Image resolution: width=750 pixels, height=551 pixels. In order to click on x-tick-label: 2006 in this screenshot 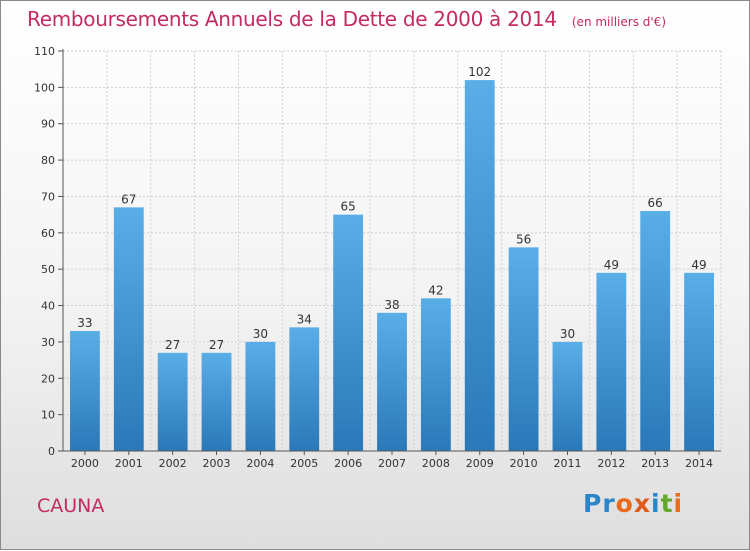, I will do `click(348, 463)`.